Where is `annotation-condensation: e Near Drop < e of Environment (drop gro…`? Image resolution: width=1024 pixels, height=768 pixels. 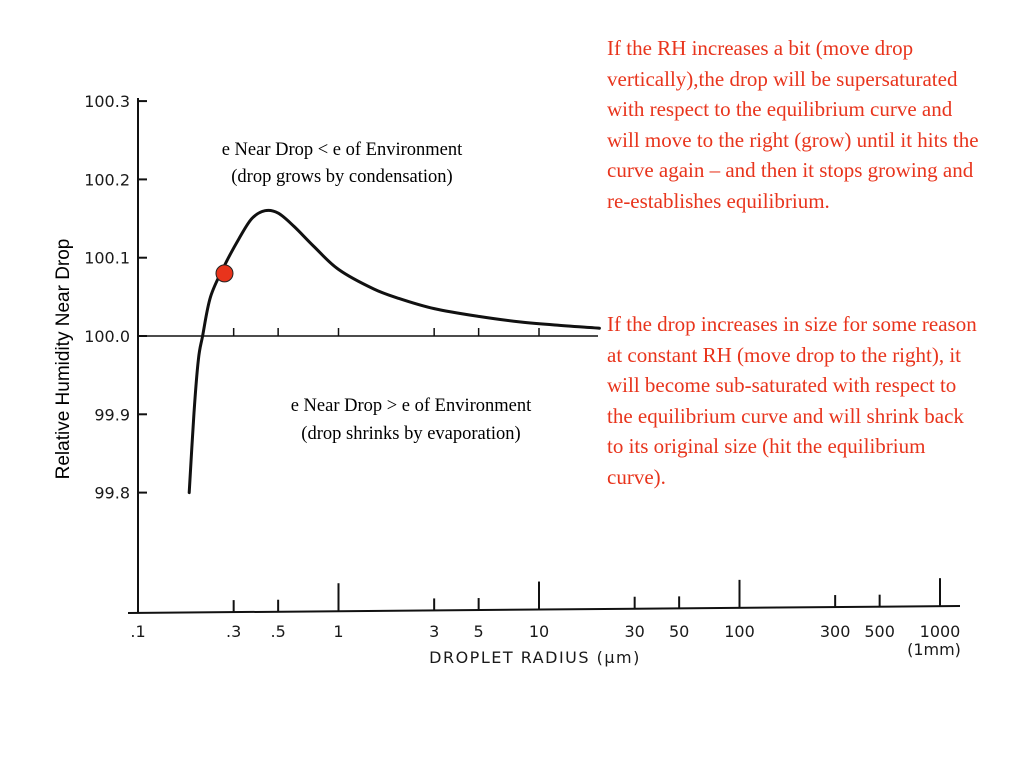 annotation-condensation: e Near Drop < e of Environment (drop gro… is located at coordinates (342, 163).